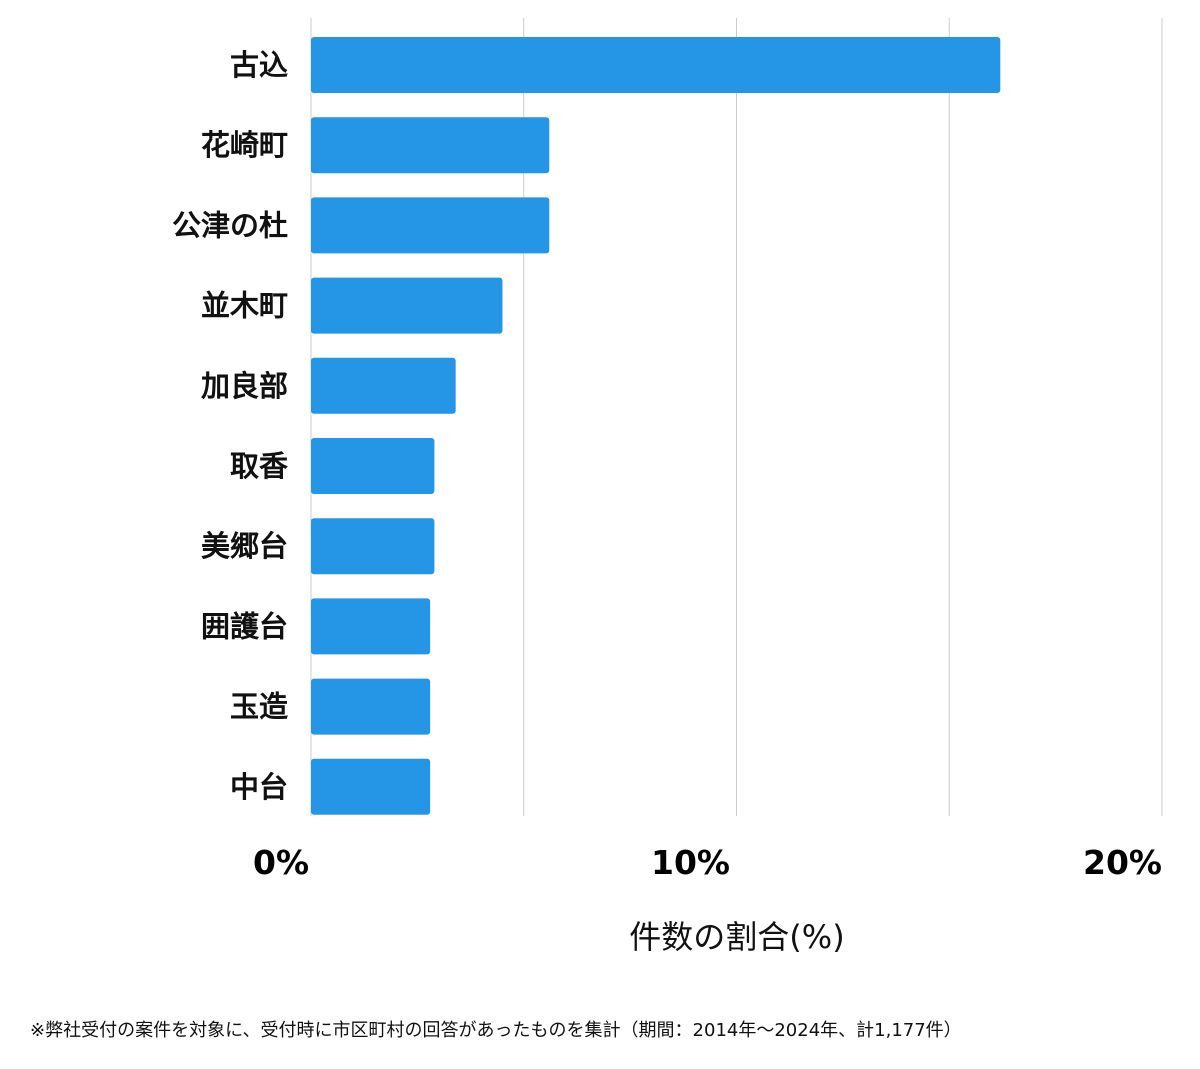 This screenshot has height=1069, width=1200. I want to click on tick-labels: 0% 10% 20%, so click(707, 862).